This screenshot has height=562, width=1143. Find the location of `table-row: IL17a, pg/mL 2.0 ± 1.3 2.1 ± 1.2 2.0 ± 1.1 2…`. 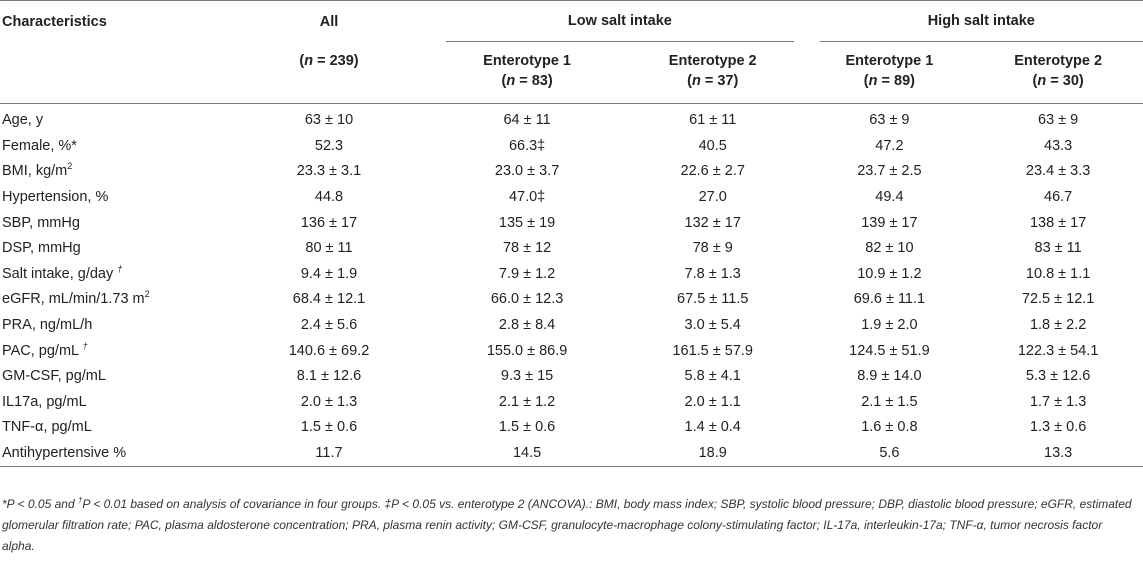

table-row: IL17a, pg/mL 2.0 ± 1.3 2.1 ± 1.2 2.0 ± 1.1 2… is located at coordinates (571, 402).